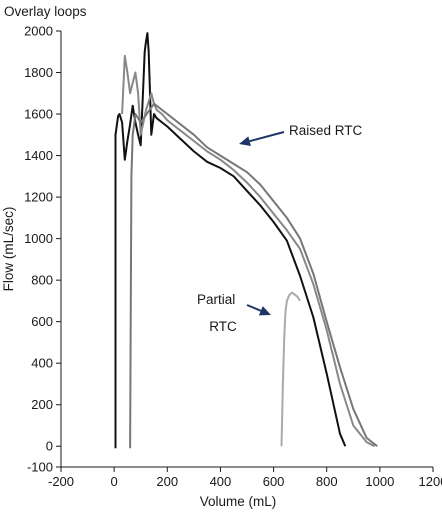 Image resolution: width=442 pixels, height=513 pixels. I want to click on annotation-arrow-raised-rtc, so click(262, 138).